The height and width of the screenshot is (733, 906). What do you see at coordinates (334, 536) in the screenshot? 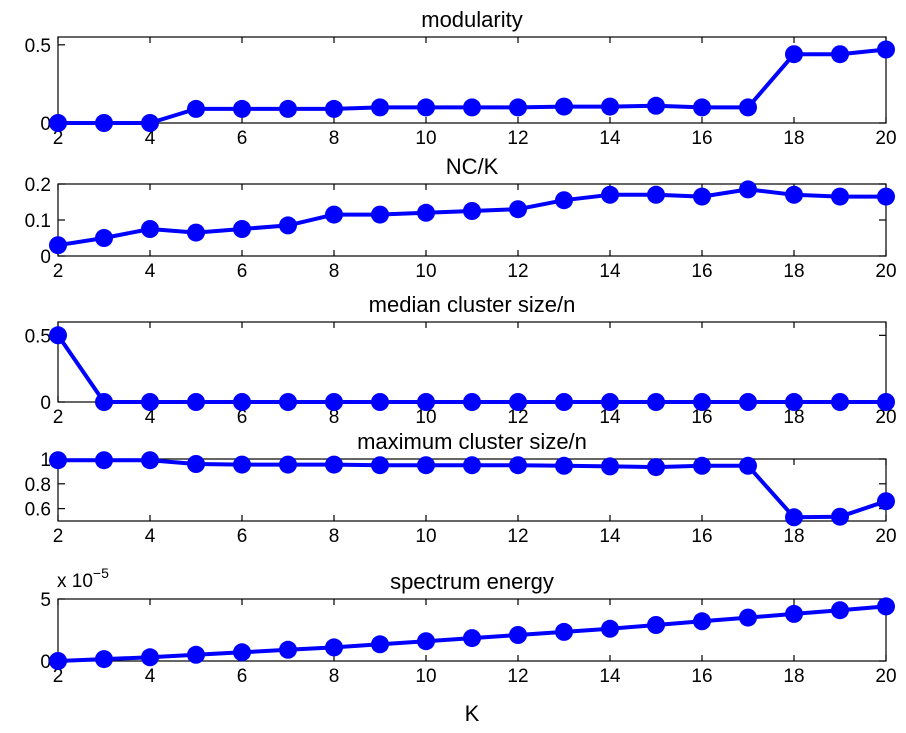
I see `x-tick-label: 8` at bounding box center [334, 536].